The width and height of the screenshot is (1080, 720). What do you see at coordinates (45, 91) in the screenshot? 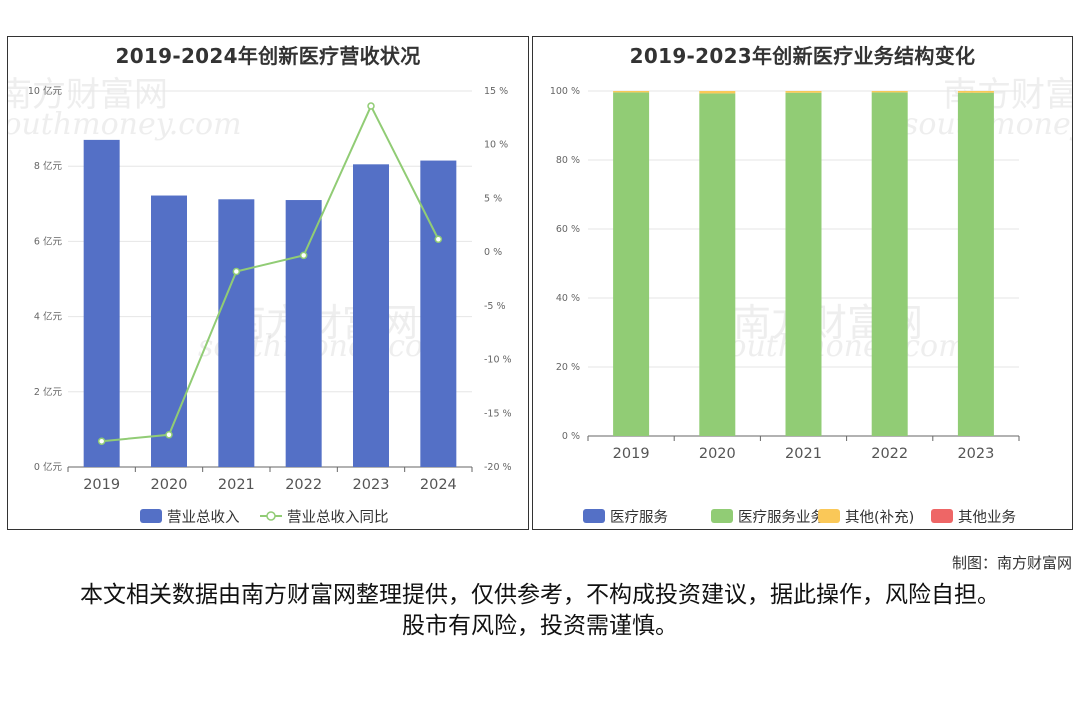
I see `y-left-tick-label: 10 亿元` at bounding box center [45, 91].